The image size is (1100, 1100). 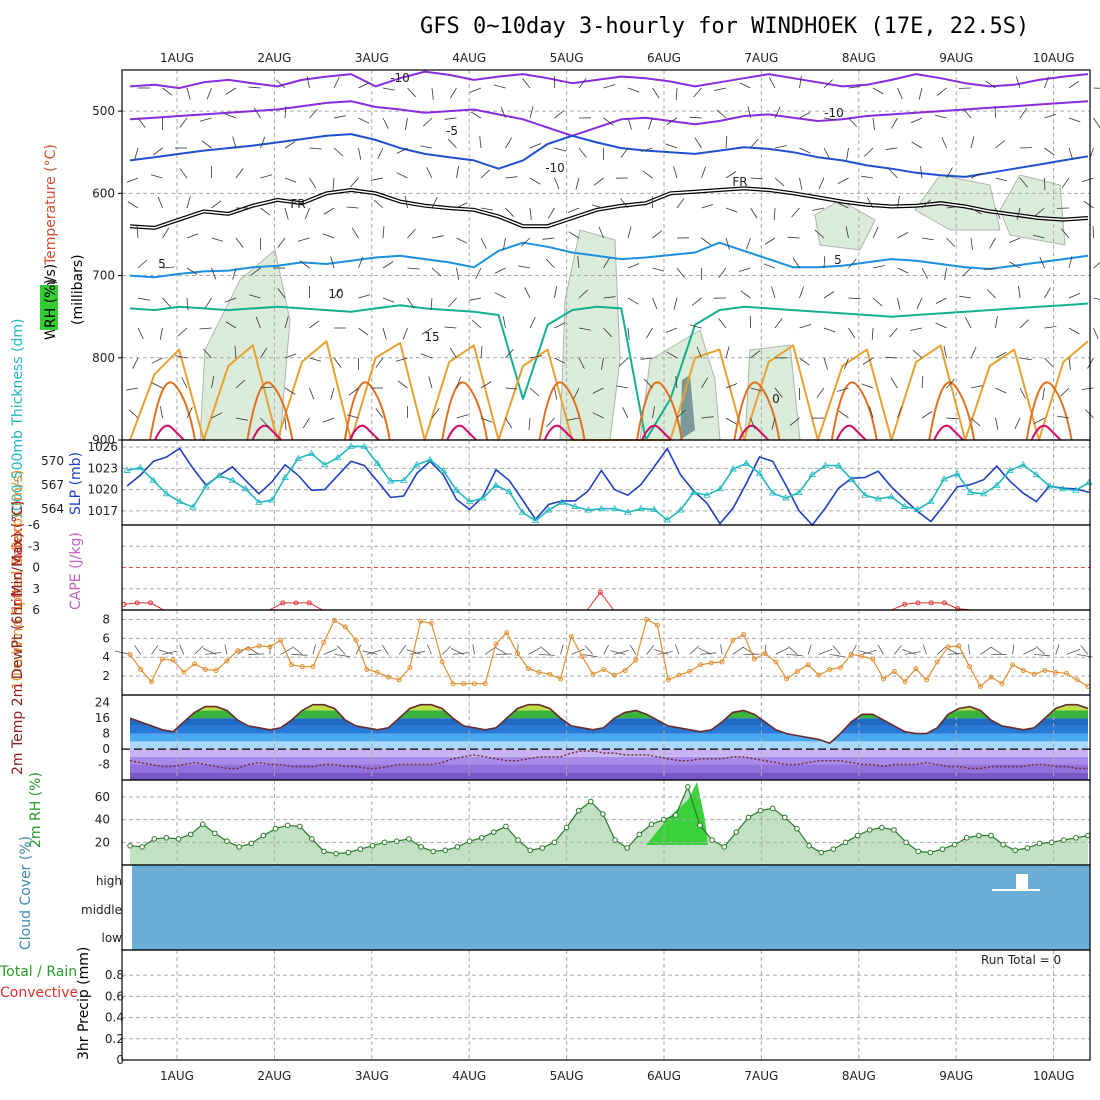 What do you see at coordinates (102, 718) in the screenshot?
I see `temp-tick-label: 16` at bounding box center [102, 718].